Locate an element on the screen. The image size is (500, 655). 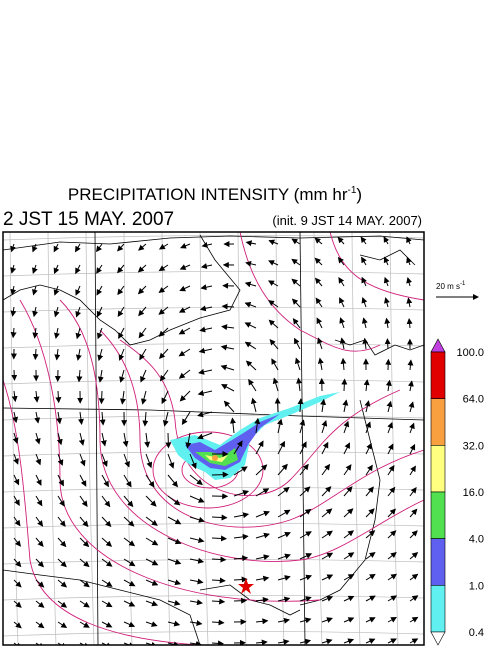
colorbar-label: 64.0 is located at coordinates (473, 400).